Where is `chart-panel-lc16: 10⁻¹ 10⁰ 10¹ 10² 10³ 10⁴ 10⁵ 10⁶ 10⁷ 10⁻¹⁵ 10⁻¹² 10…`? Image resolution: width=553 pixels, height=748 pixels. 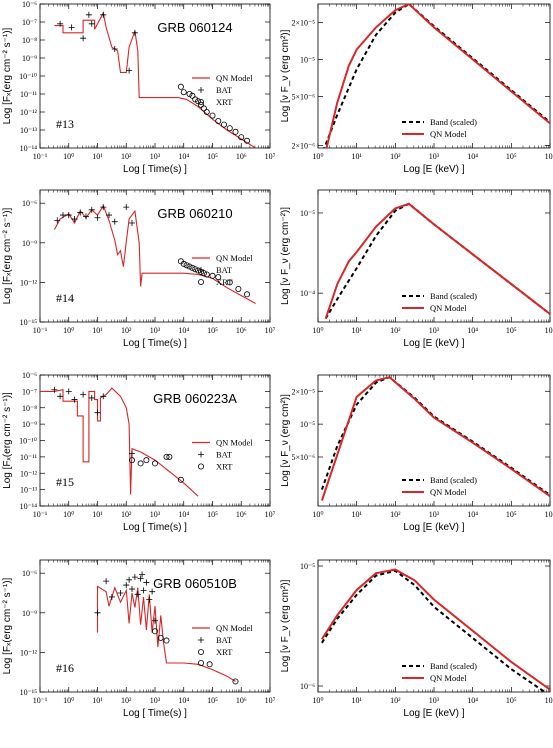 chart-panel-lc16: 10⁻¹ 10⁰ 10¹ 10² 10³ 10⁴ 10⁵ 10⁶ 10⁷ 10⁻¹⁵ 10⁻¹² 10… is located at coordinates (139, 639).